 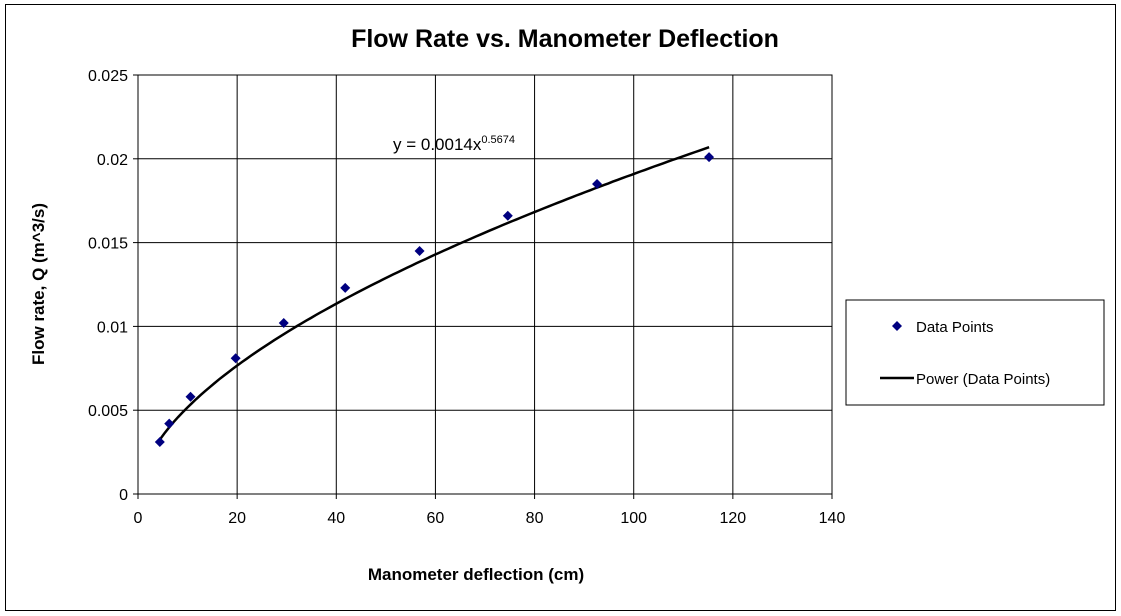 I want to click on legend: Data Points Power (Data Points), so click(x=975, y=352).